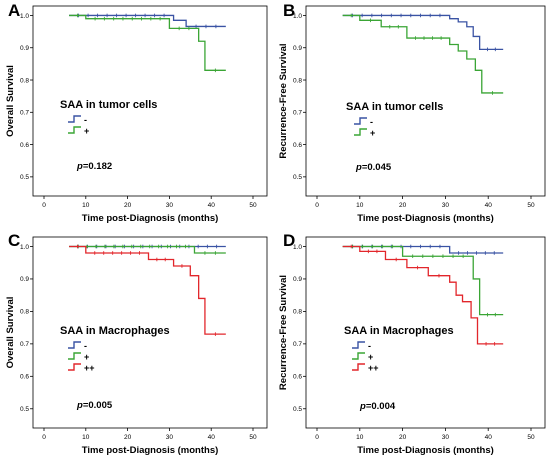 The width and height of the screenshot is (550, 460). I want to click on p-value-number: =0.045, so click(377, 167).